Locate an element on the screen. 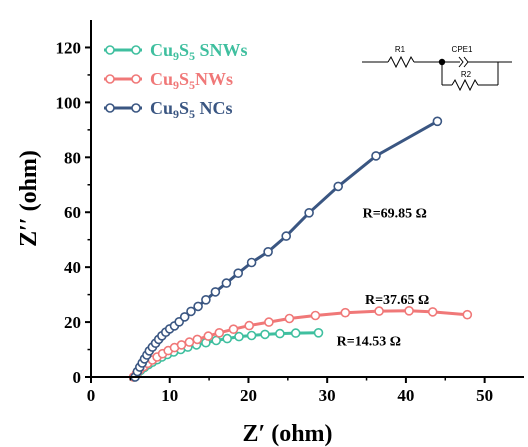 The width and height of the screenshot is (528, 447). y-tick-label: 120 is located at coordinates (69, 47).